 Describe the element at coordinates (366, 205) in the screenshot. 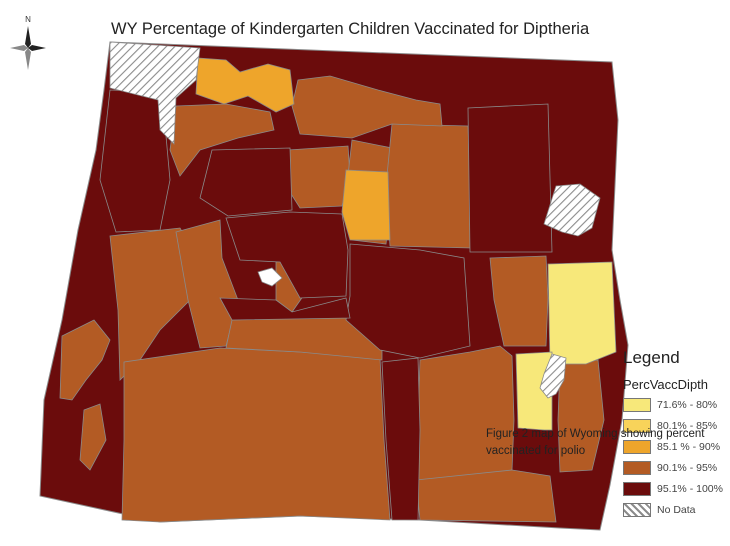

I see `county-washakie` at that location.